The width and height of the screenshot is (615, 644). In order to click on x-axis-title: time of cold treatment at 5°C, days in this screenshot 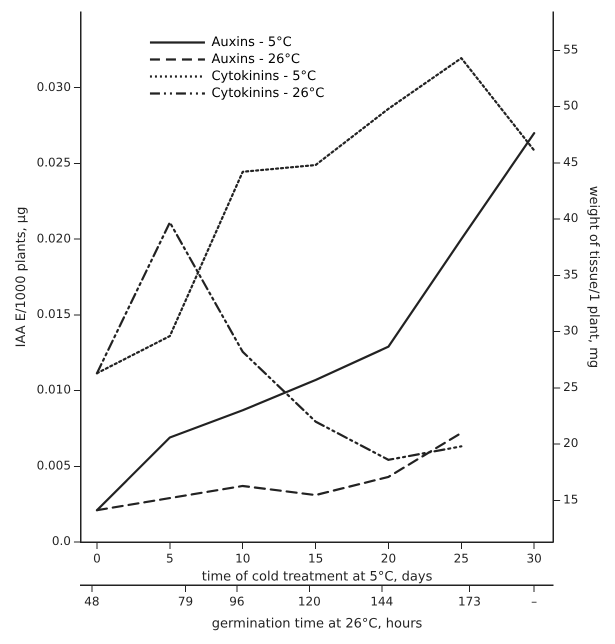, I will do `click(317, 577)`.